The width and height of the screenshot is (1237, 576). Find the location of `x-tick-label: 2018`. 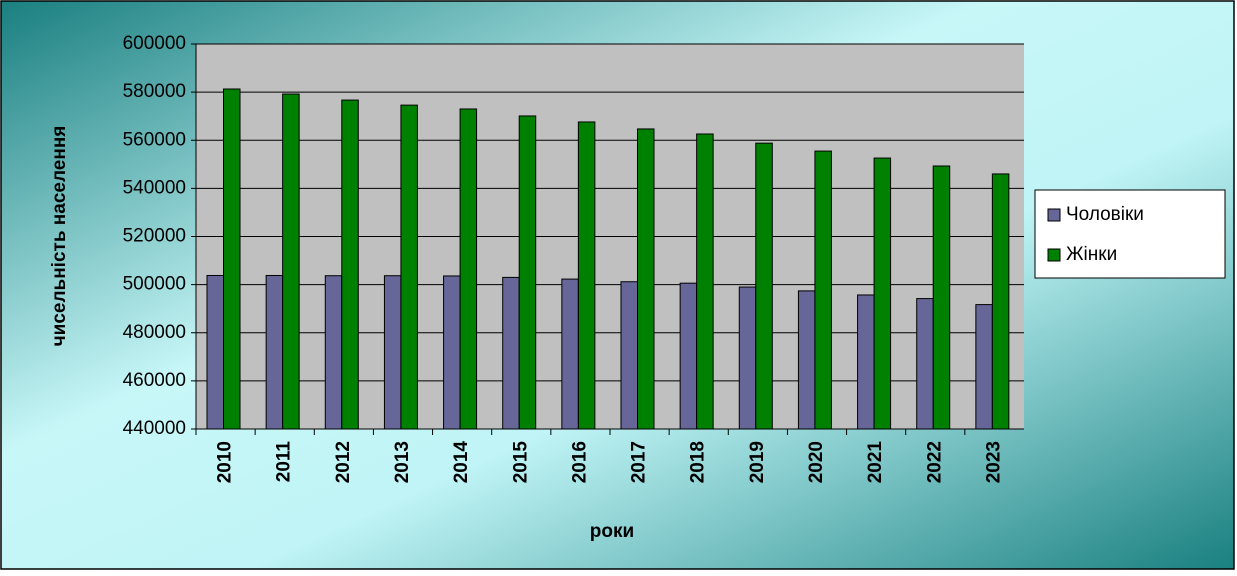

x-tick-label: 2018 is located at coordinates (698, 462).